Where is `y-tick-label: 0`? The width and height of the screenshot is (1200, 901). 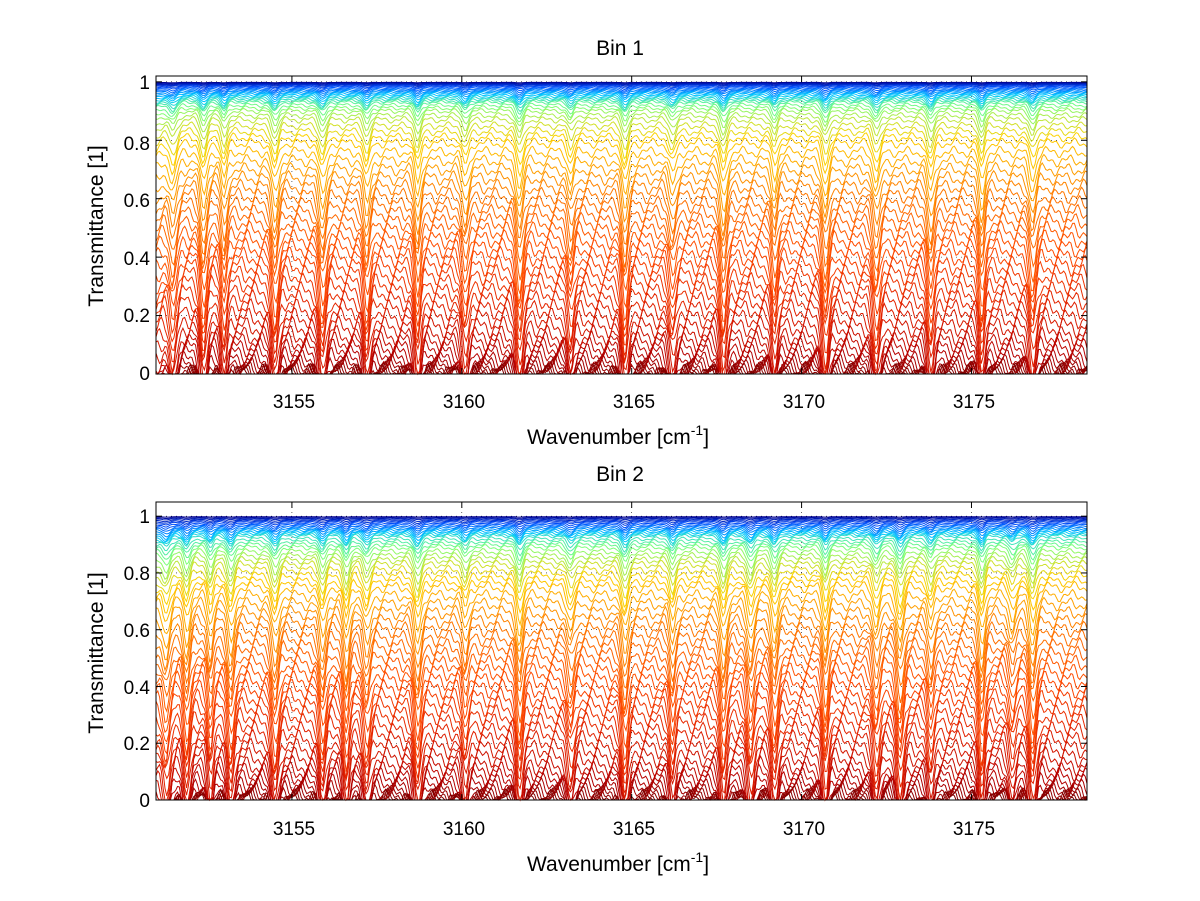
y-tick-label: 0 is located at coordinates (144, 374).